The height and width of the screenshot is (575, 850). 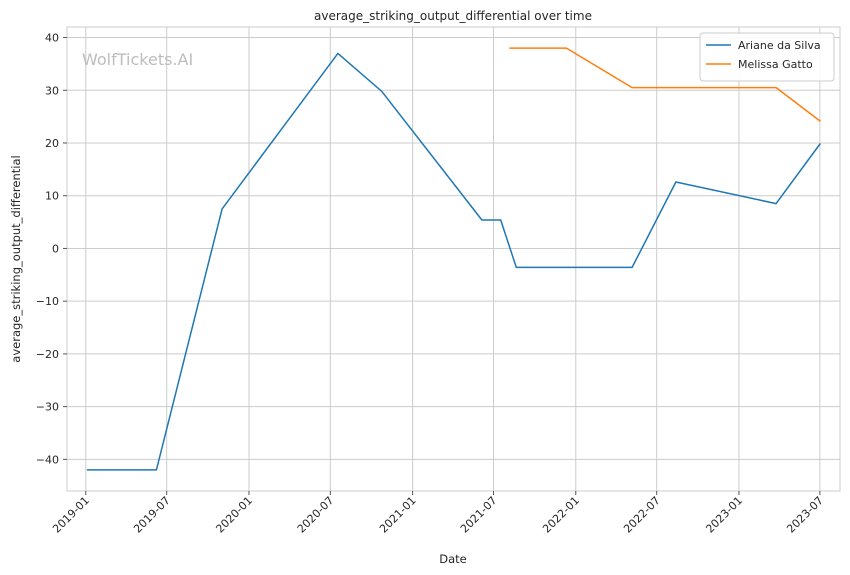 What do you see at coordinates (16, 258) in the screenshot?
I see `y-axis-label: average_striking_output_differential` at bounding box center [16, 258].